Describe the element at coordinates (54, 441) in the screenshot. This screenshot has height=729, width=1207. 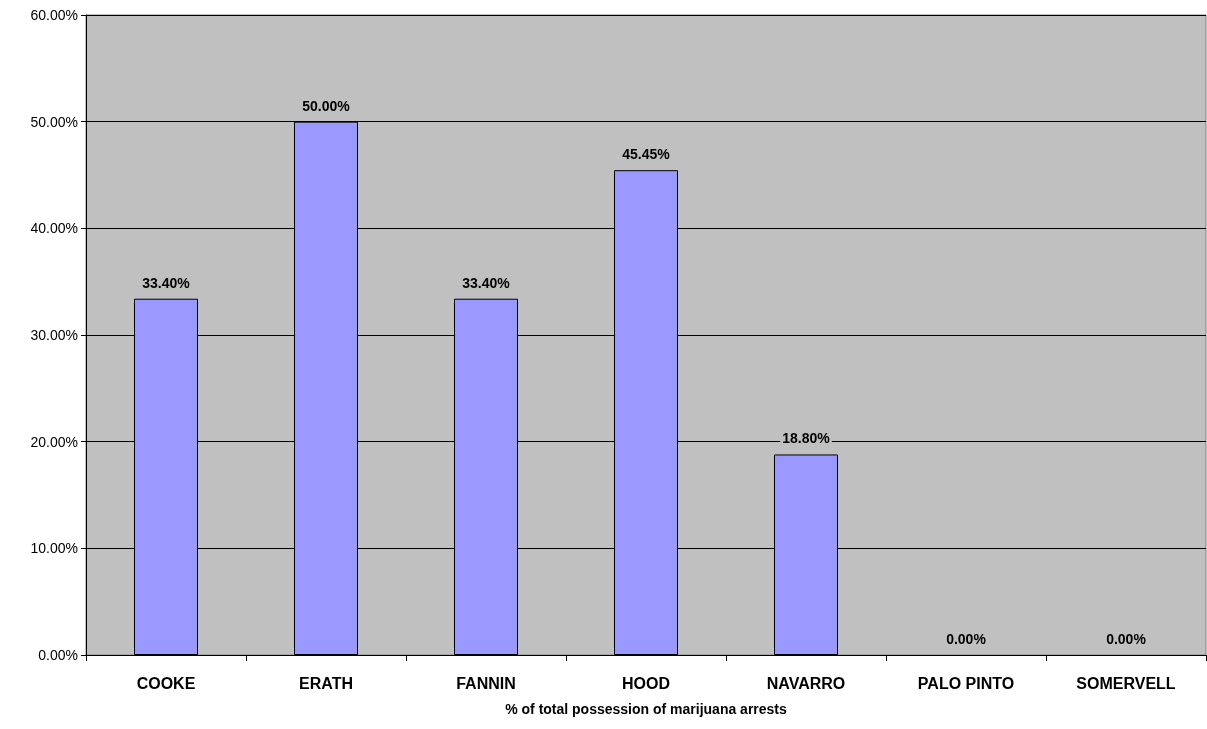
I see `y-tick-label: 20.00%` at that location.